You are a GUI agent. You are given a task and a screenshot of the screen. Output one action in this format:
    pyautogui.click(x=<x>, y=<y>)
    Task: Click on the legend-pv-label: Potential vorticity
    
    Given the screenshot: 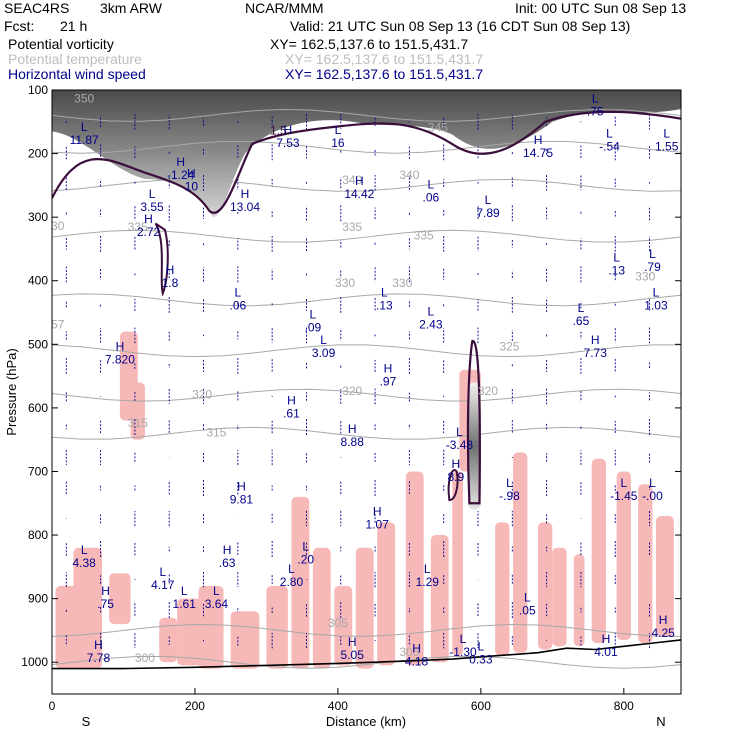 What is the action you would take?
    pyautogui.click(x=61, y=44)
    